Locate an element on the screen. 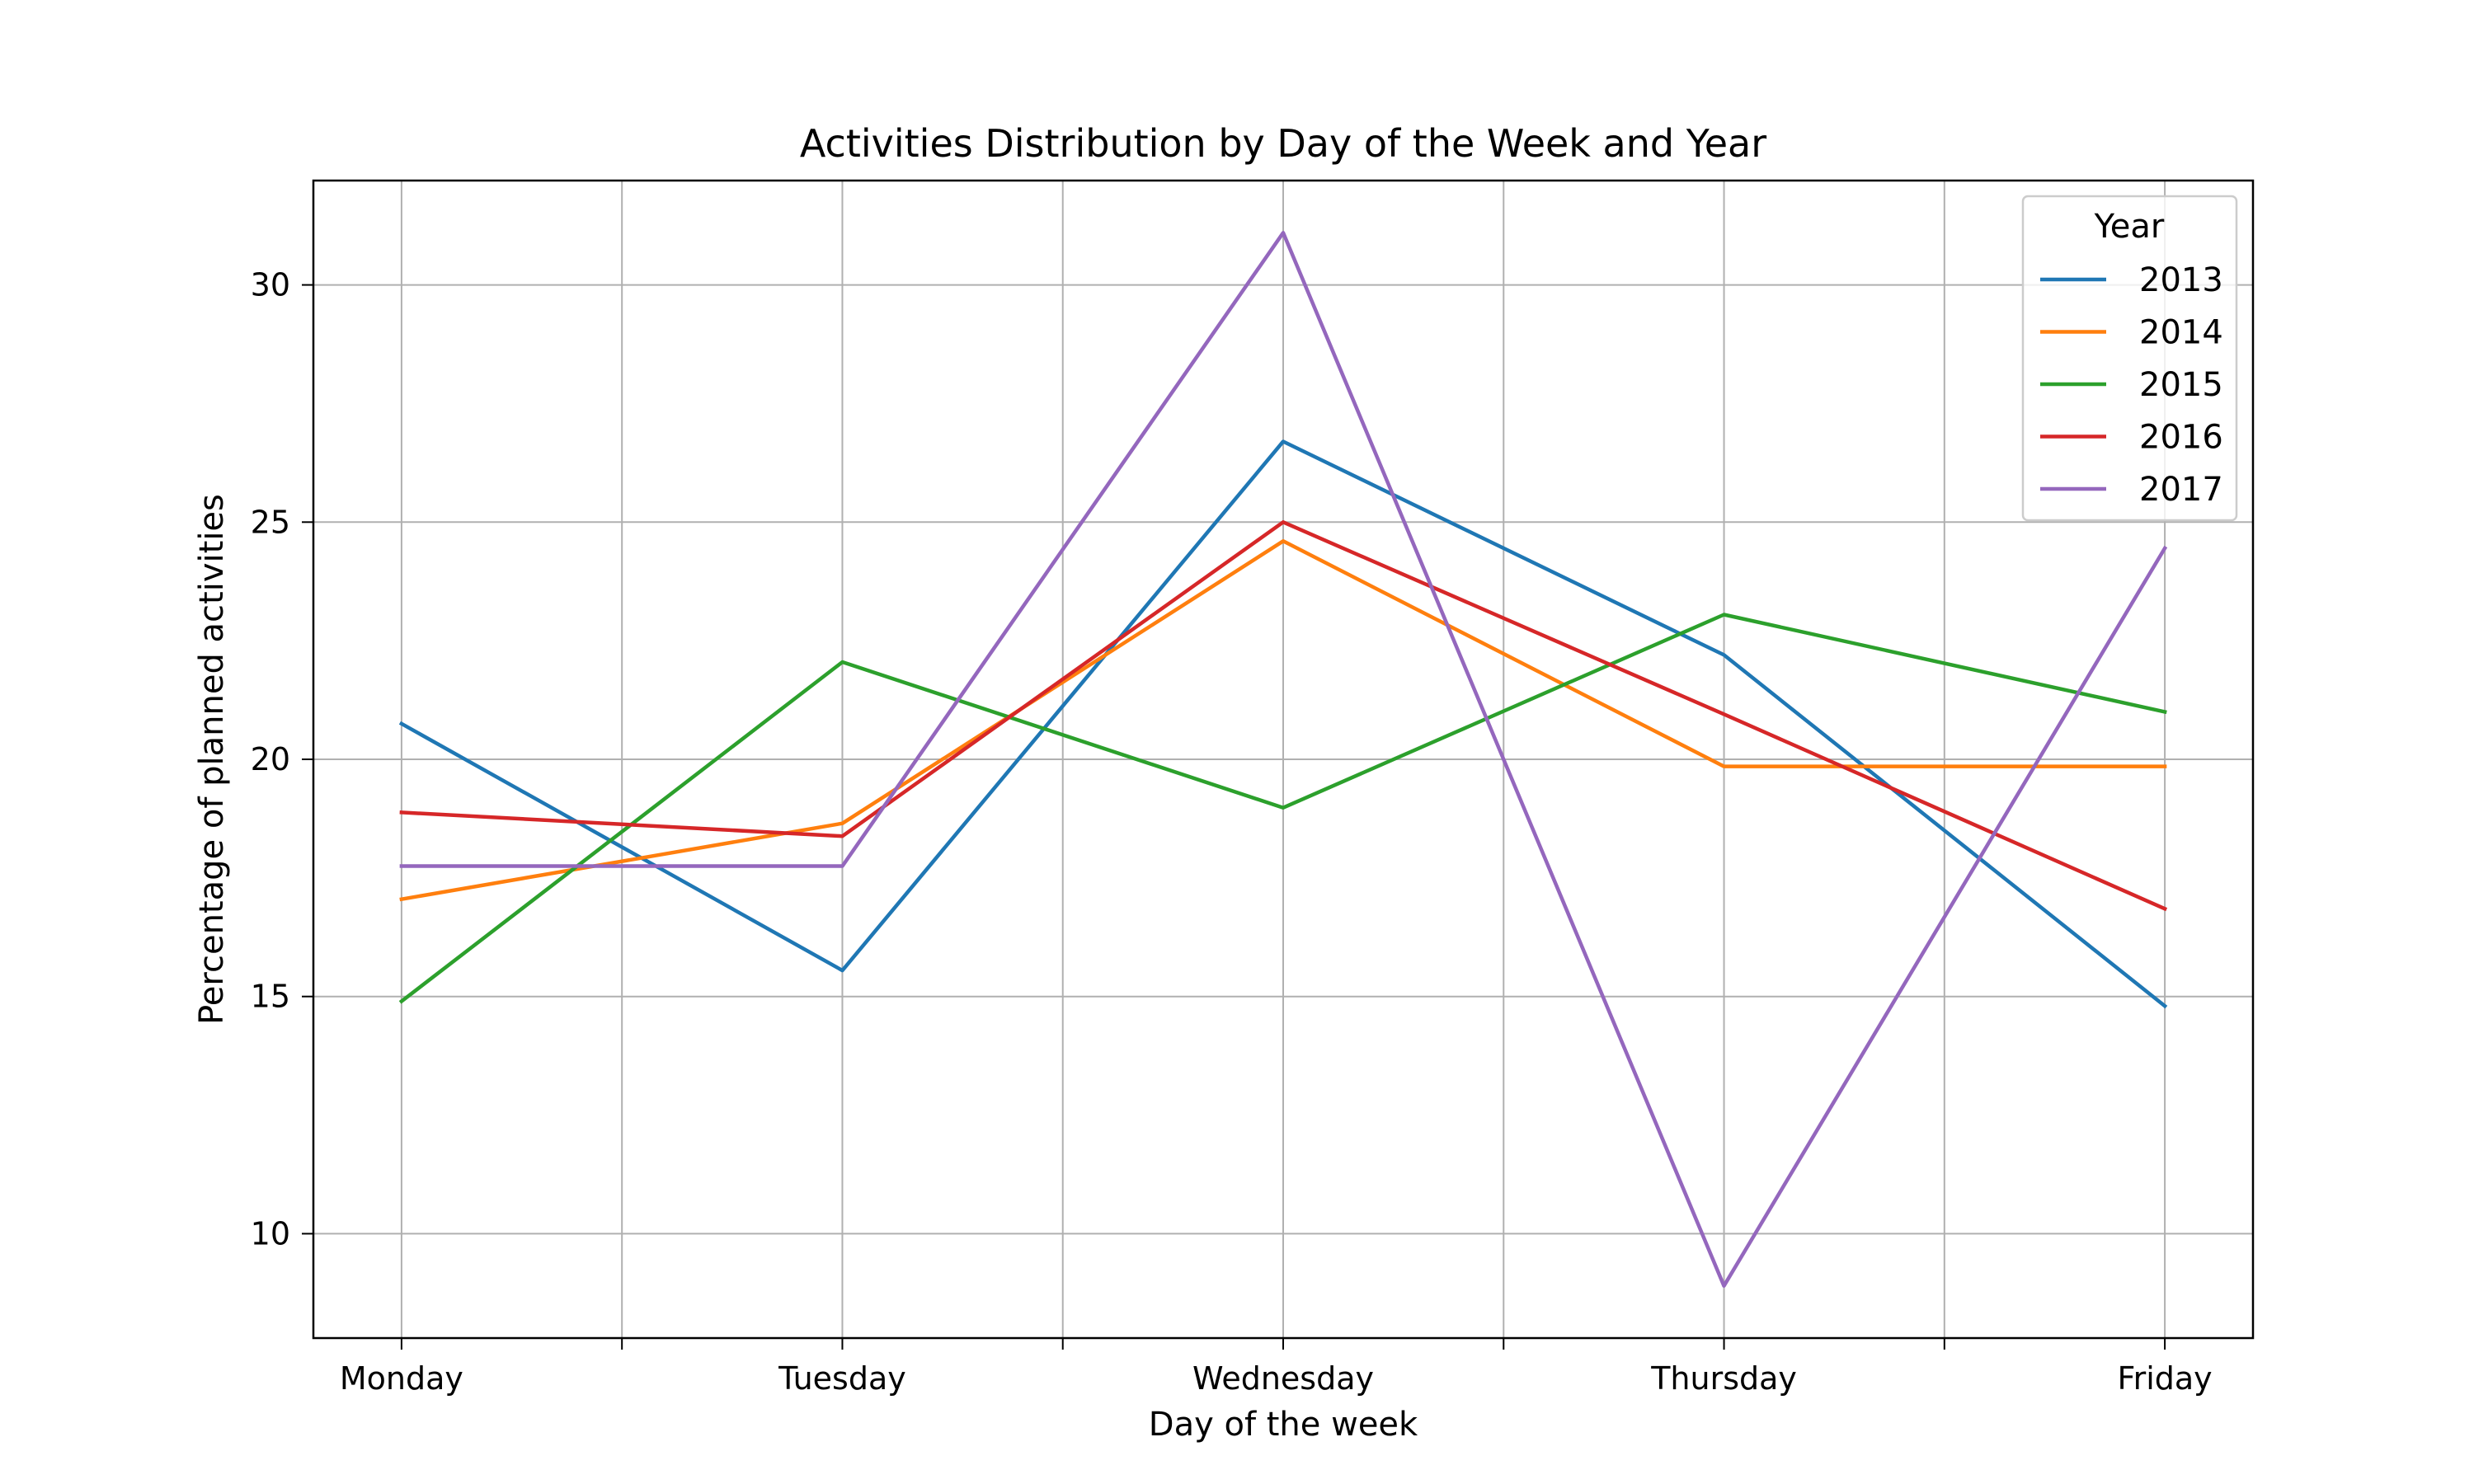 The height and width of the screenshot is (1484, 2474). y-tick-label: 25 is located at coordinates (270, 522).